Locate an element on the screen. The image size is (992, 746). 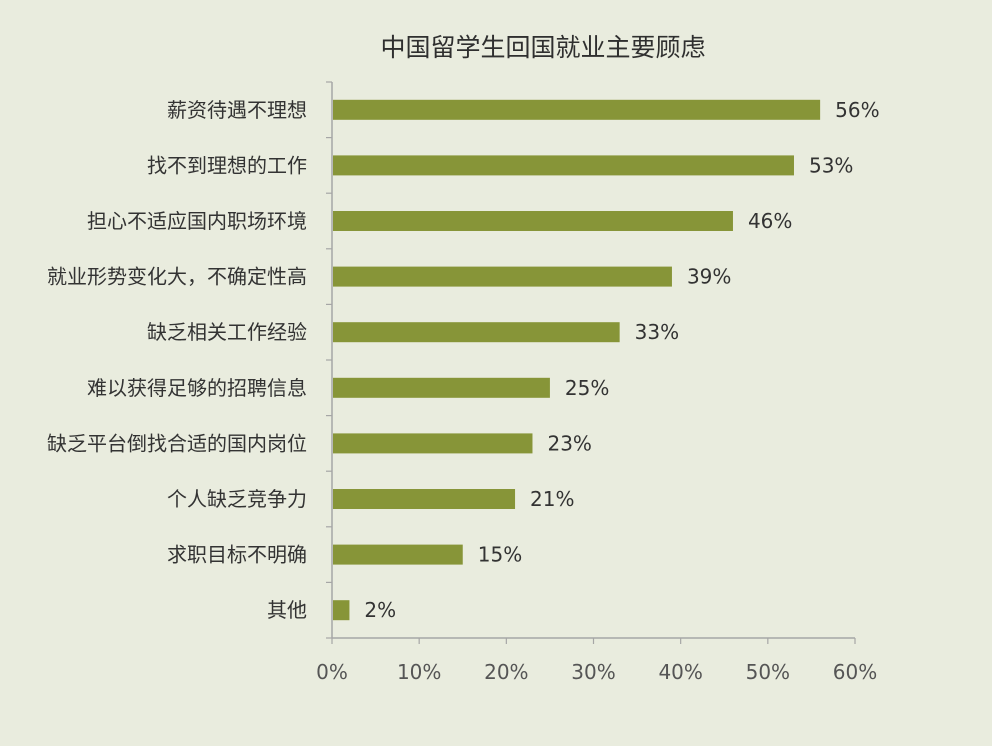
category-label: 求职目标不明确 is located at coordinates (237, 555).